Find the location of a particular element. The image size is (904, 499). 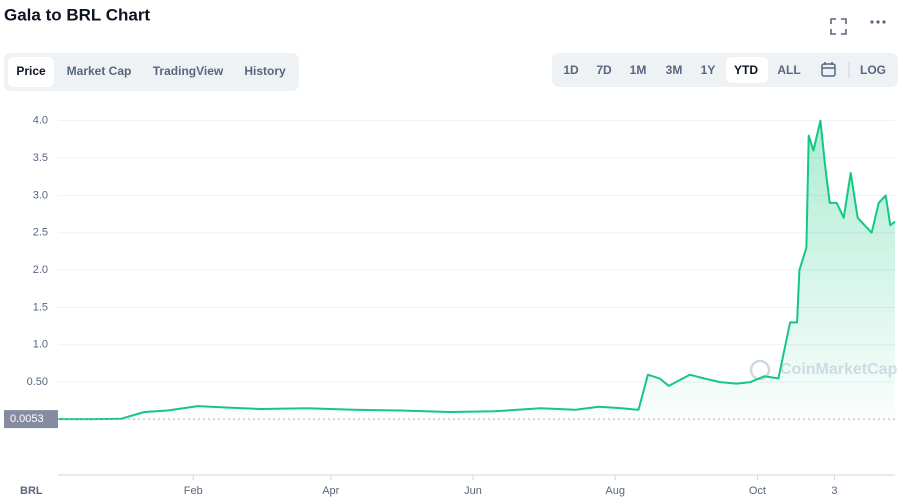

range: YTD is located at coordinates (746, 70).